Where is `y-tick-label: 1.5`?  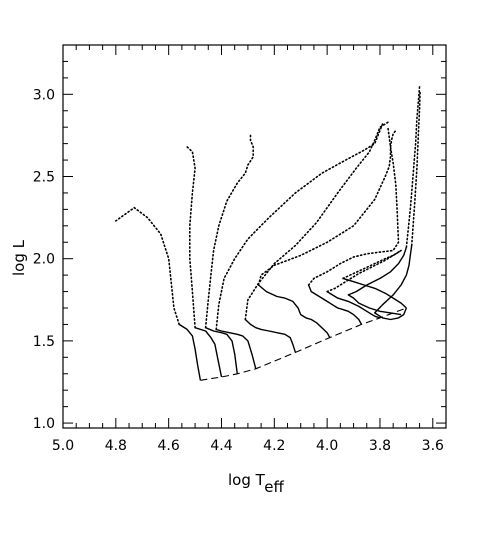
y-tick-label: 1.5 is located at coordinates (44, 342).